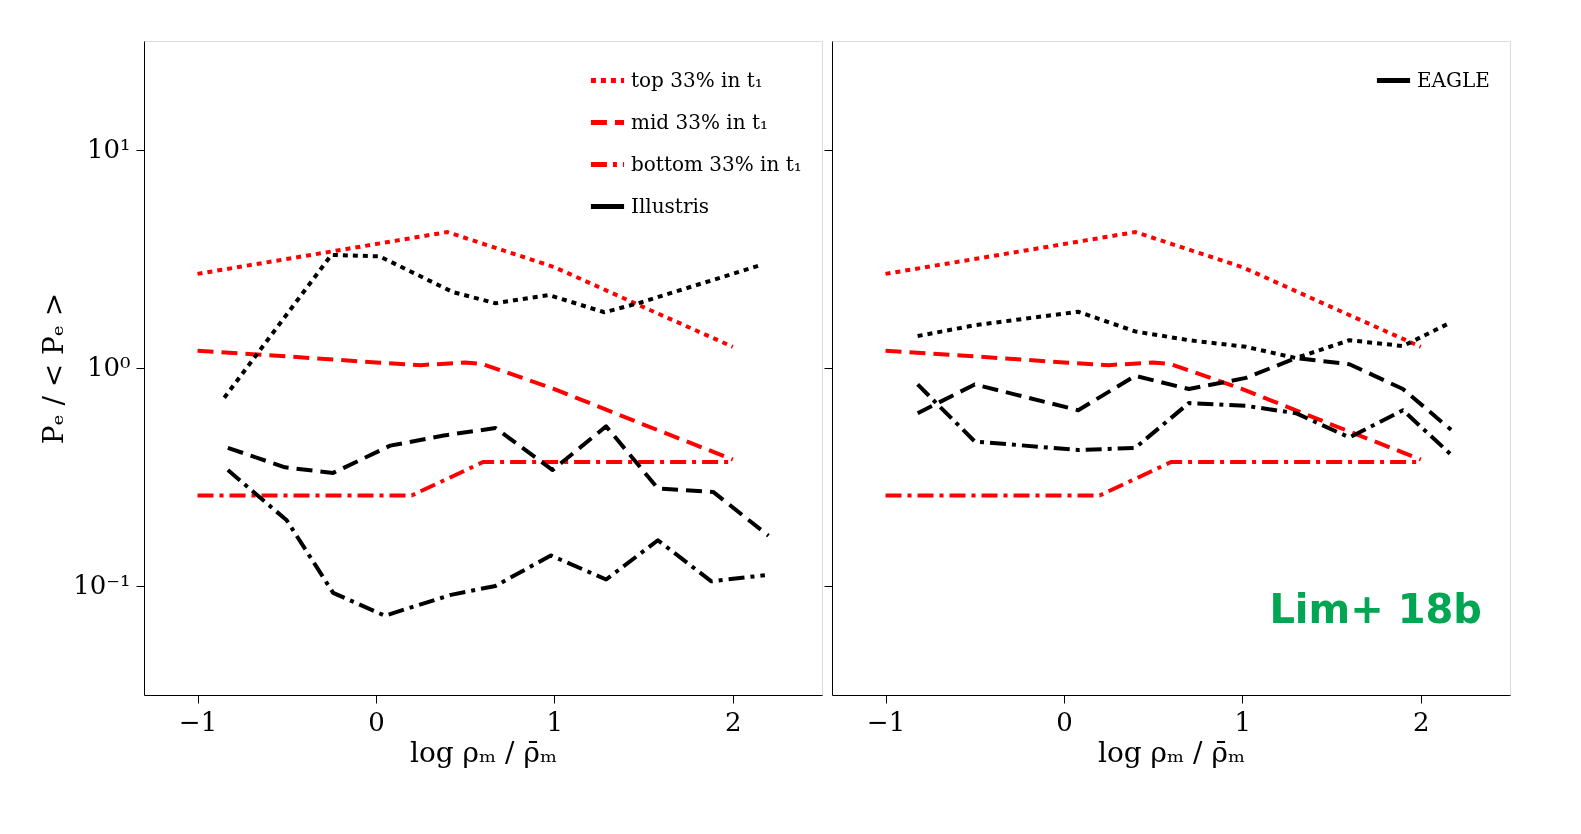 The width and height of the screenshot is (1581, 834). I want to click on y-tick-label: 10⁻¹, so click(102, 585).